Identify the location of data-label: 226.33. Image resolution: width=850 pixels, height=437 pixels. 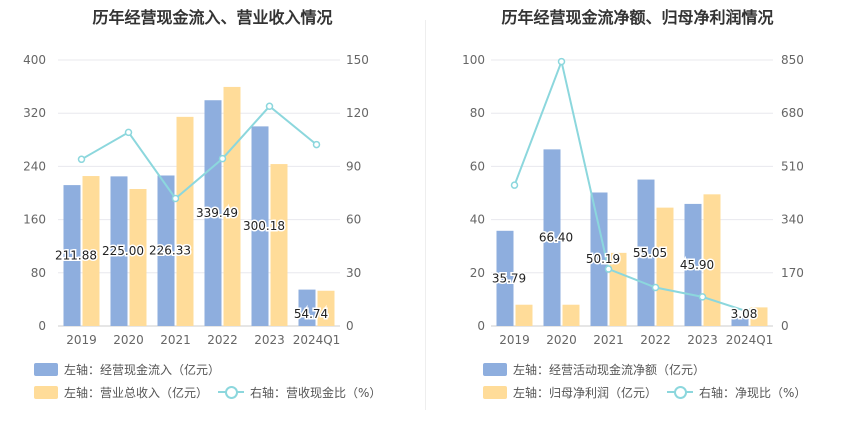
(170, 251).